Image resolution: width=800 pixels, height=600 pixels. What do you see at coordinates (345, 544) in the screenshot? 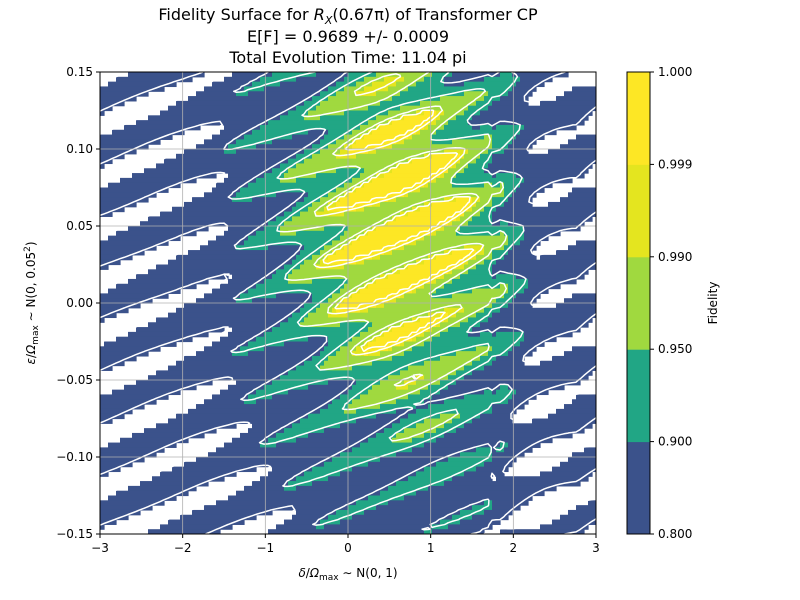
I see `x-axis-ticks: −3 −2 −1 0 1 2 3` at bounding box center [345, 544].